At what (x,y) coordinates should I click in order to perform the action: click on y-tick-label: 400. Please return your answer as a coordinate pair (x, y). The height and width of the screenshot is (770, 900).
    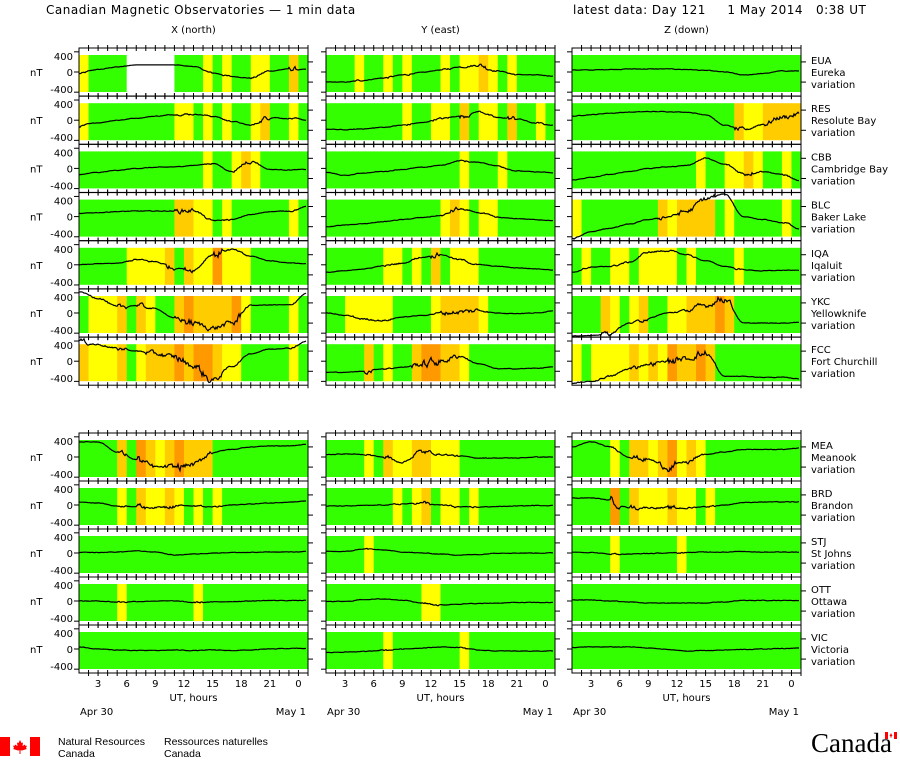
    Looking at the image, I should click on (63, 634).